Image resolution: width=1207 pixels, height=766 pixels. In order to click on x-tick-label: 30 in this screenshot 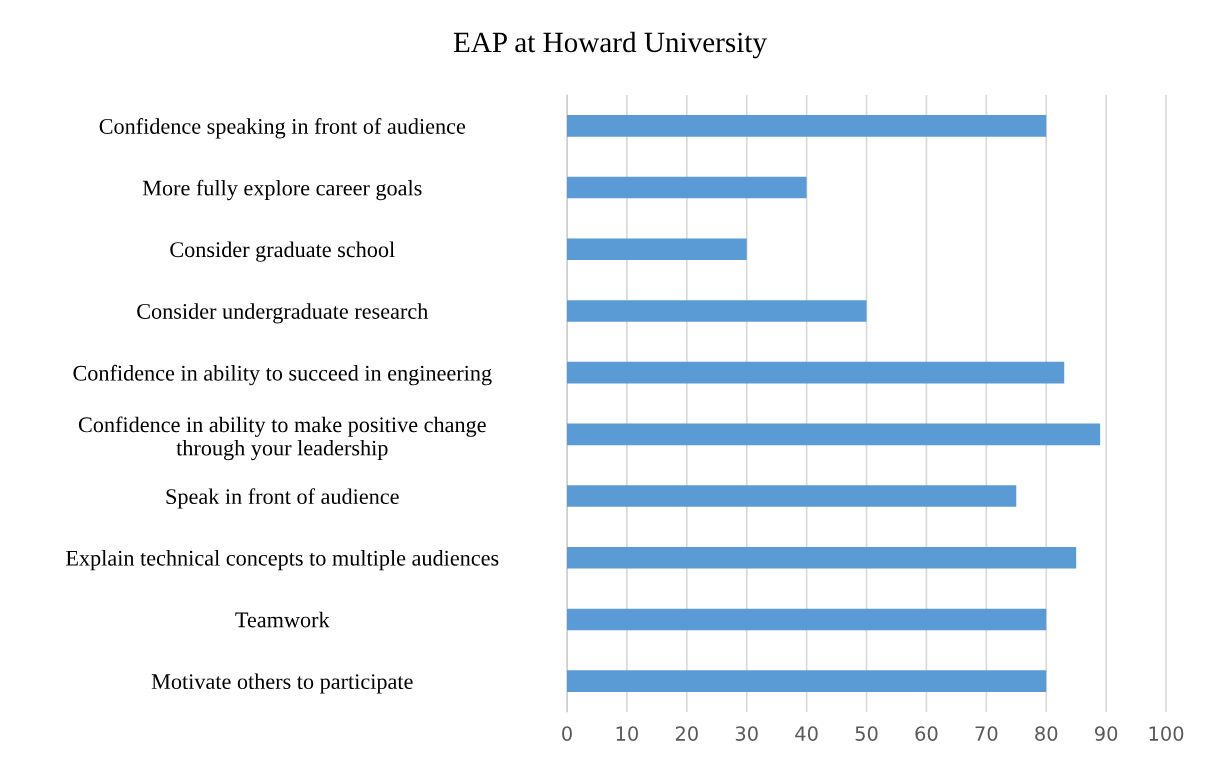, I will do `click(746, 733)`.